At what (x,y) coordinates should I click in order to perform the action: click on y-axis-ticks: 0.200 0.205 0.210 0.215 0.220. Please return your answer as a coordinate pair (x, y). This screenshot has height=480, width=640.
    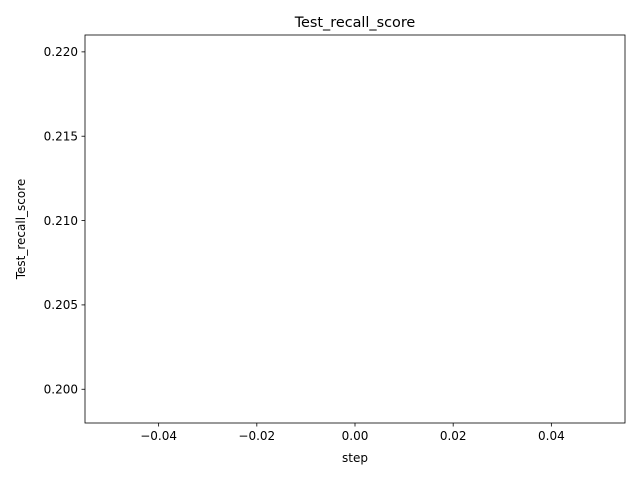
    Looking at the image, I should click on (64, 221).